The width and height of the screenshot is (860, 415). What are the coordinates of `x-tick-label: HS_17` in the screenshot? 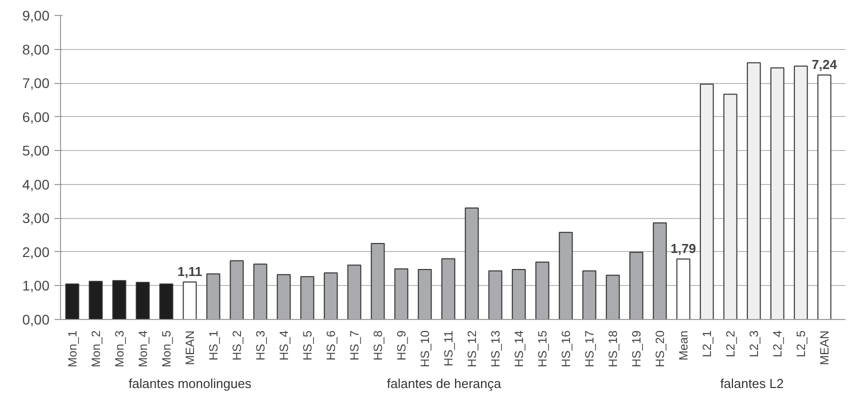 It's located at (589, 349).